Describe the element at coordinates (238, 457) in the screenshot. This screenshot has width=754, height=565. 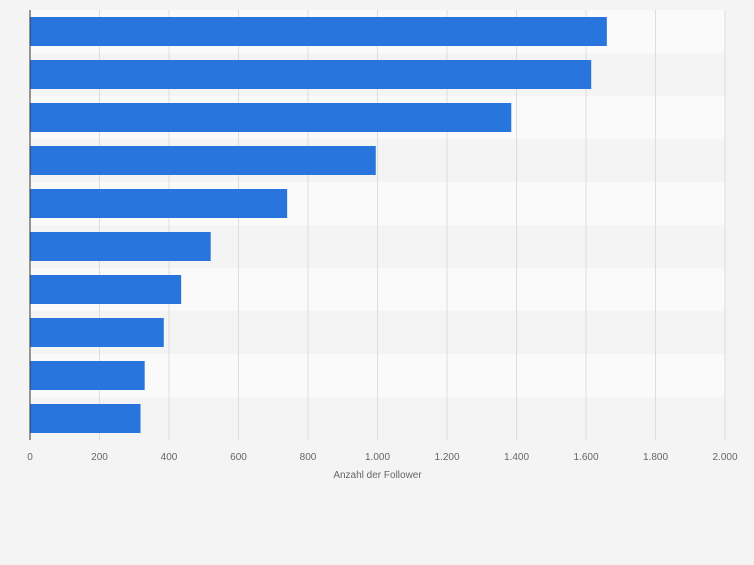
I see `x-tick-label: 600` at that location.